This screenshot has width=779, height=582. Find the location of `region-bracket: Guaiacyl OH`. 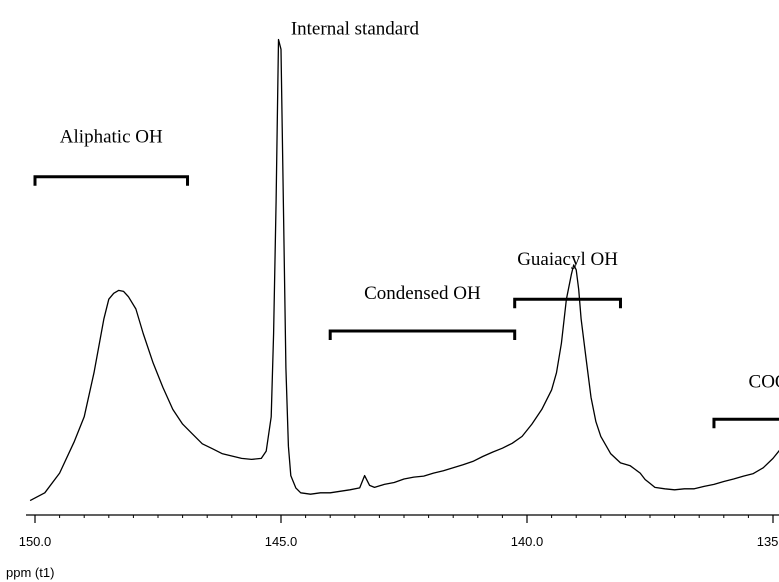

region-bracket: Guaiacyl OH is located at coordinates (567, 279).